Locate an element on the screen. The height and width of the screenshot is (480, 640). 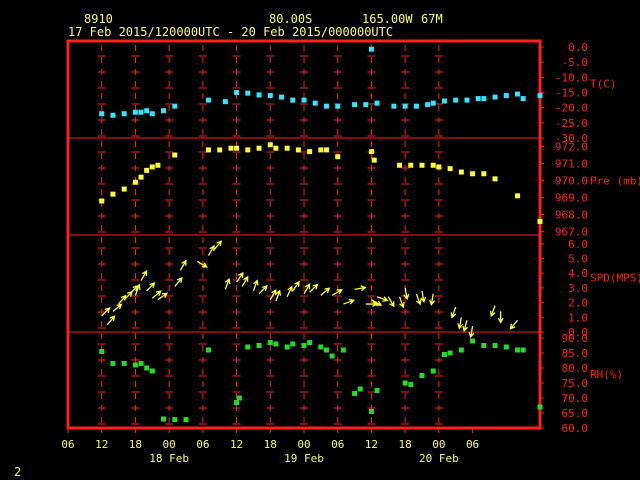
elevation: 67M is located at coordinates (432, 19).